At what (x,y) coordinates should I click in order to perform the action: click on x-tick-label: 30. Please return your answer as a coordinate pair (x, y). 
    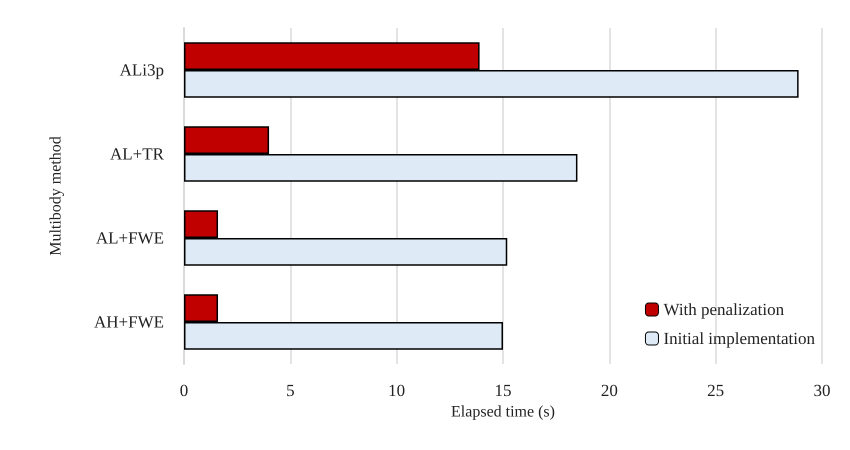
    Looking at the image, I should click on (822, 390).